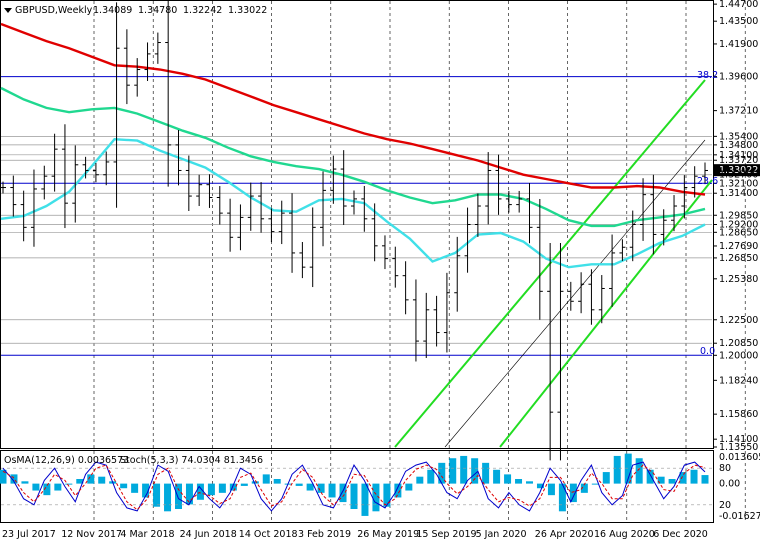  What do you see at coordinates (738, 320) in the screenshot?
I see `price-tick-label: 1.22500` at bounding box center [738, 320].